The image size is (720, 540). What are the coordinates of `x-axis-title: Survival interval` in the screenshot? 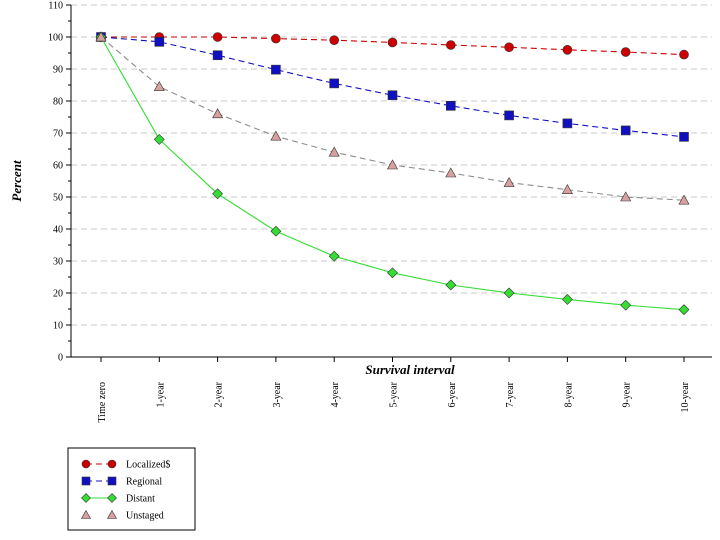 It's located at (410, 369).